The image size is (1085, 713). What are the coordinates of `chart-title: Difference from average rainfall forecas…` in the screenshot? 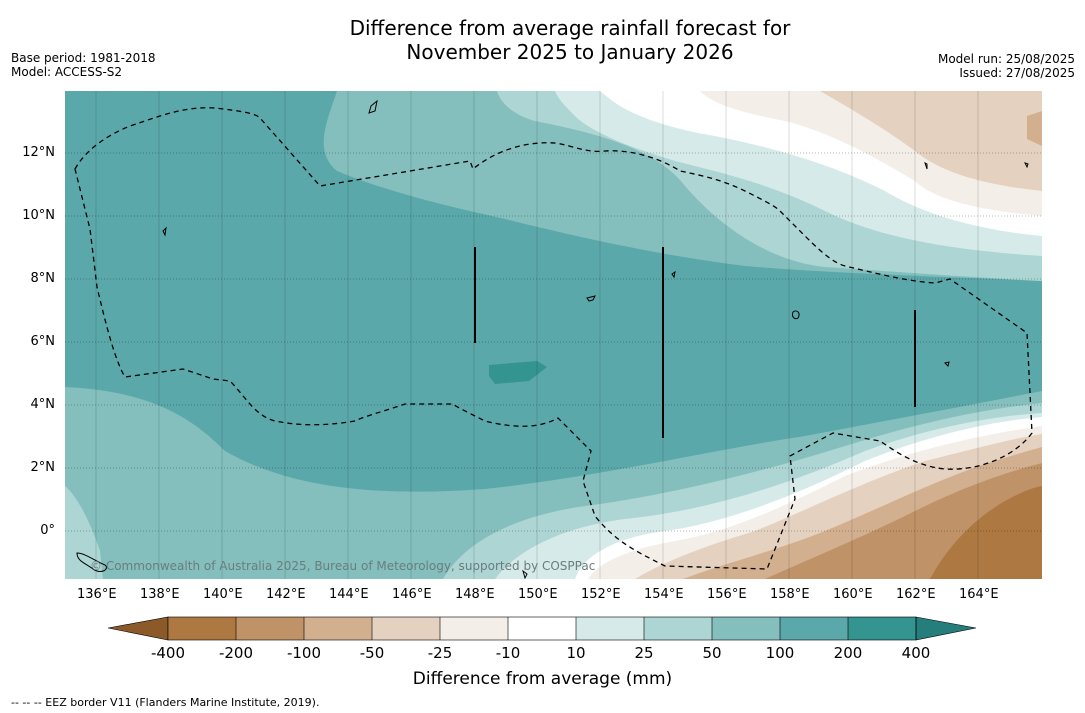 It's located at (570, 40).